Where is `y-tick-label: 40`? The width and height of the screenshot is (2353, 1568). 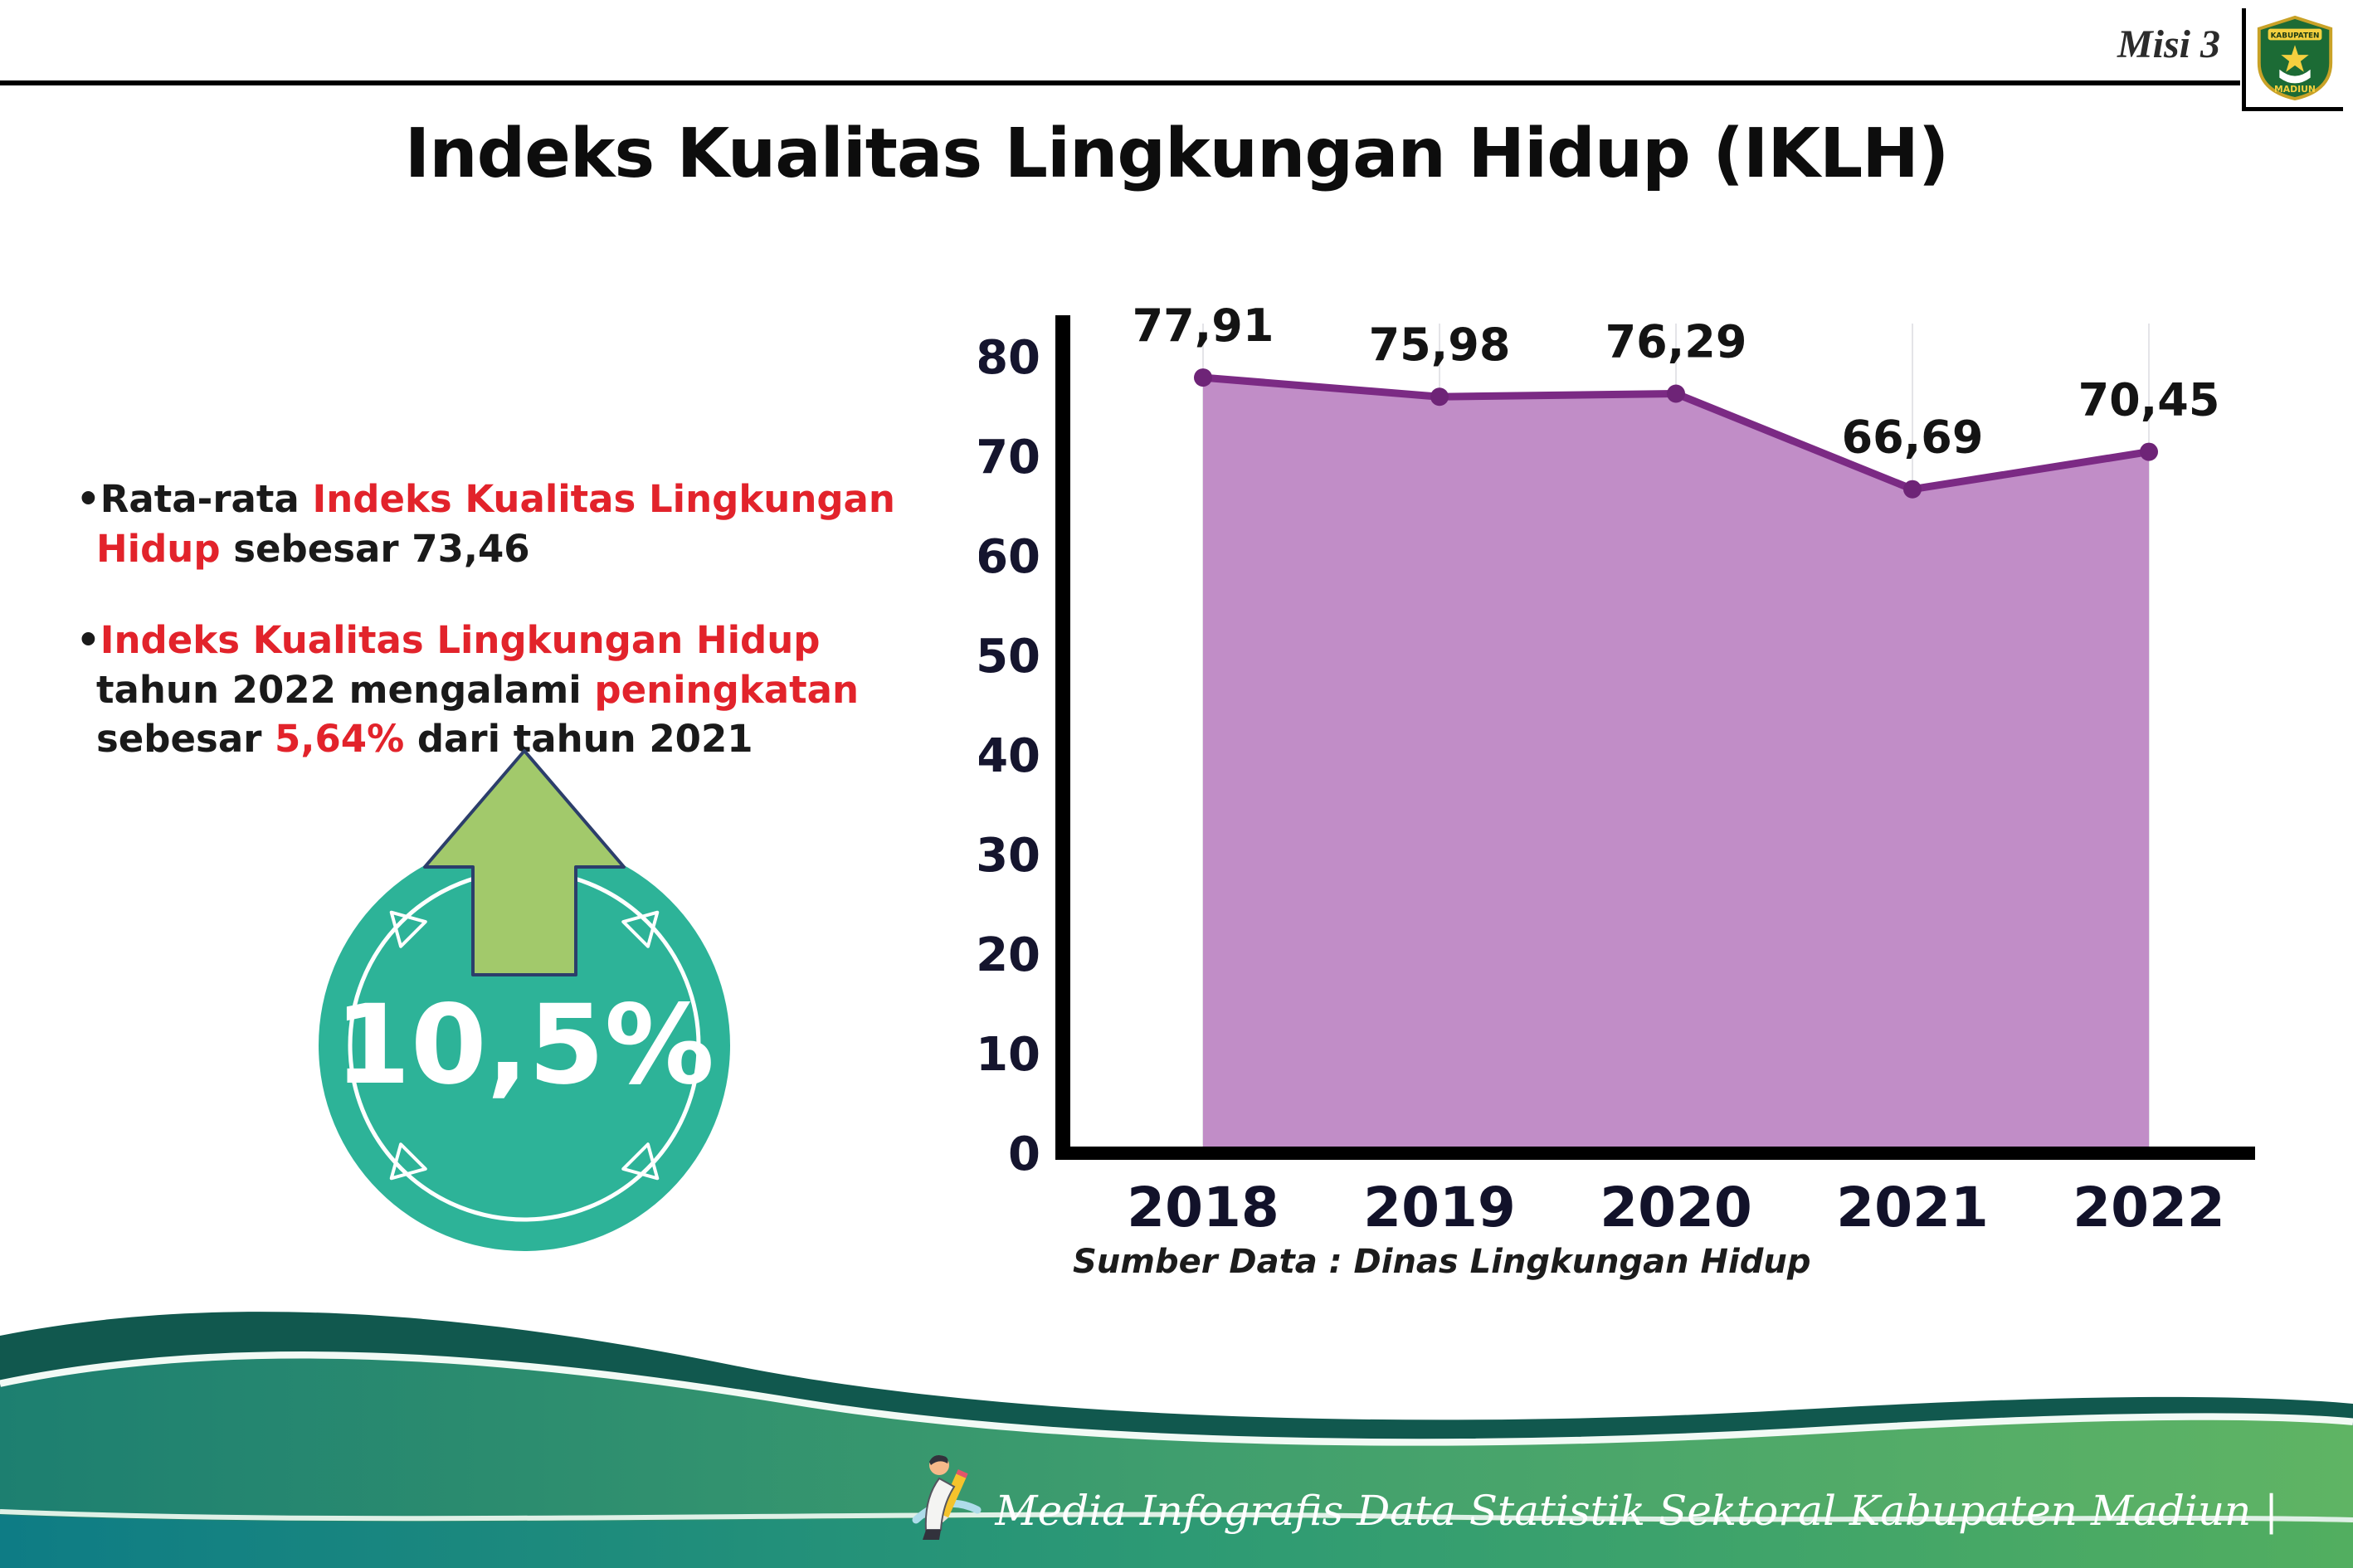
y-tick-label: 40 is located at coordinates (1009, 756).